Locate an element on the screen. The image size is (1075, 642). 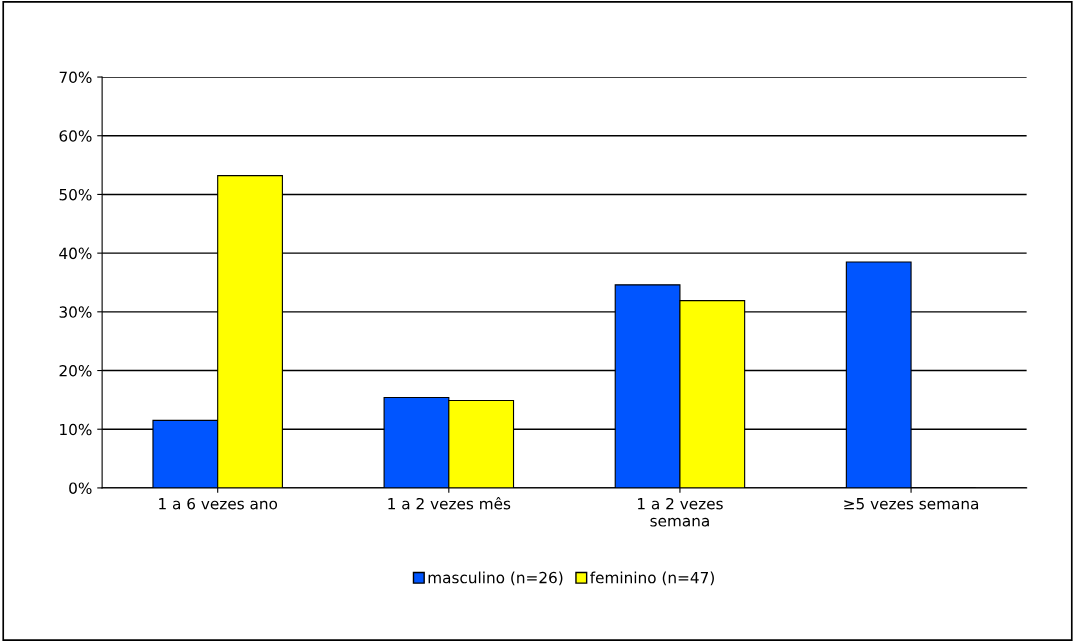
x-tick-label: 1 a 6 vezes ano is located at coordinates (218, 503).